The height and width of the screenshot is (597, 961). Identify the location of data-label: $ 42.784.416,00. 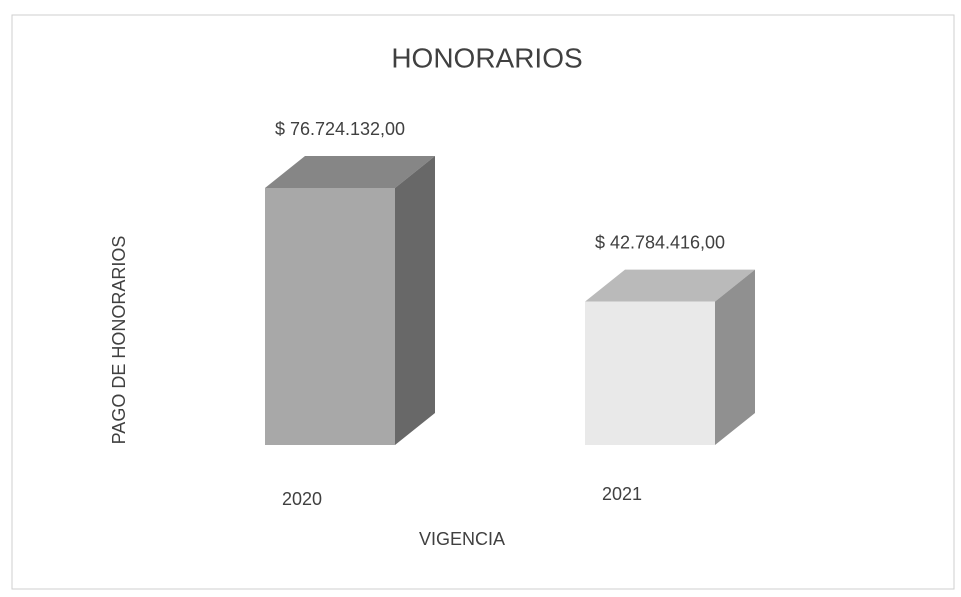
(660, 242).